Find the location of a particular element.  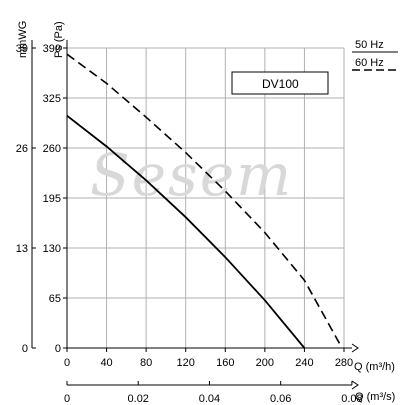

y-right-tick-label: 0 is located at coordinates (58, 349).